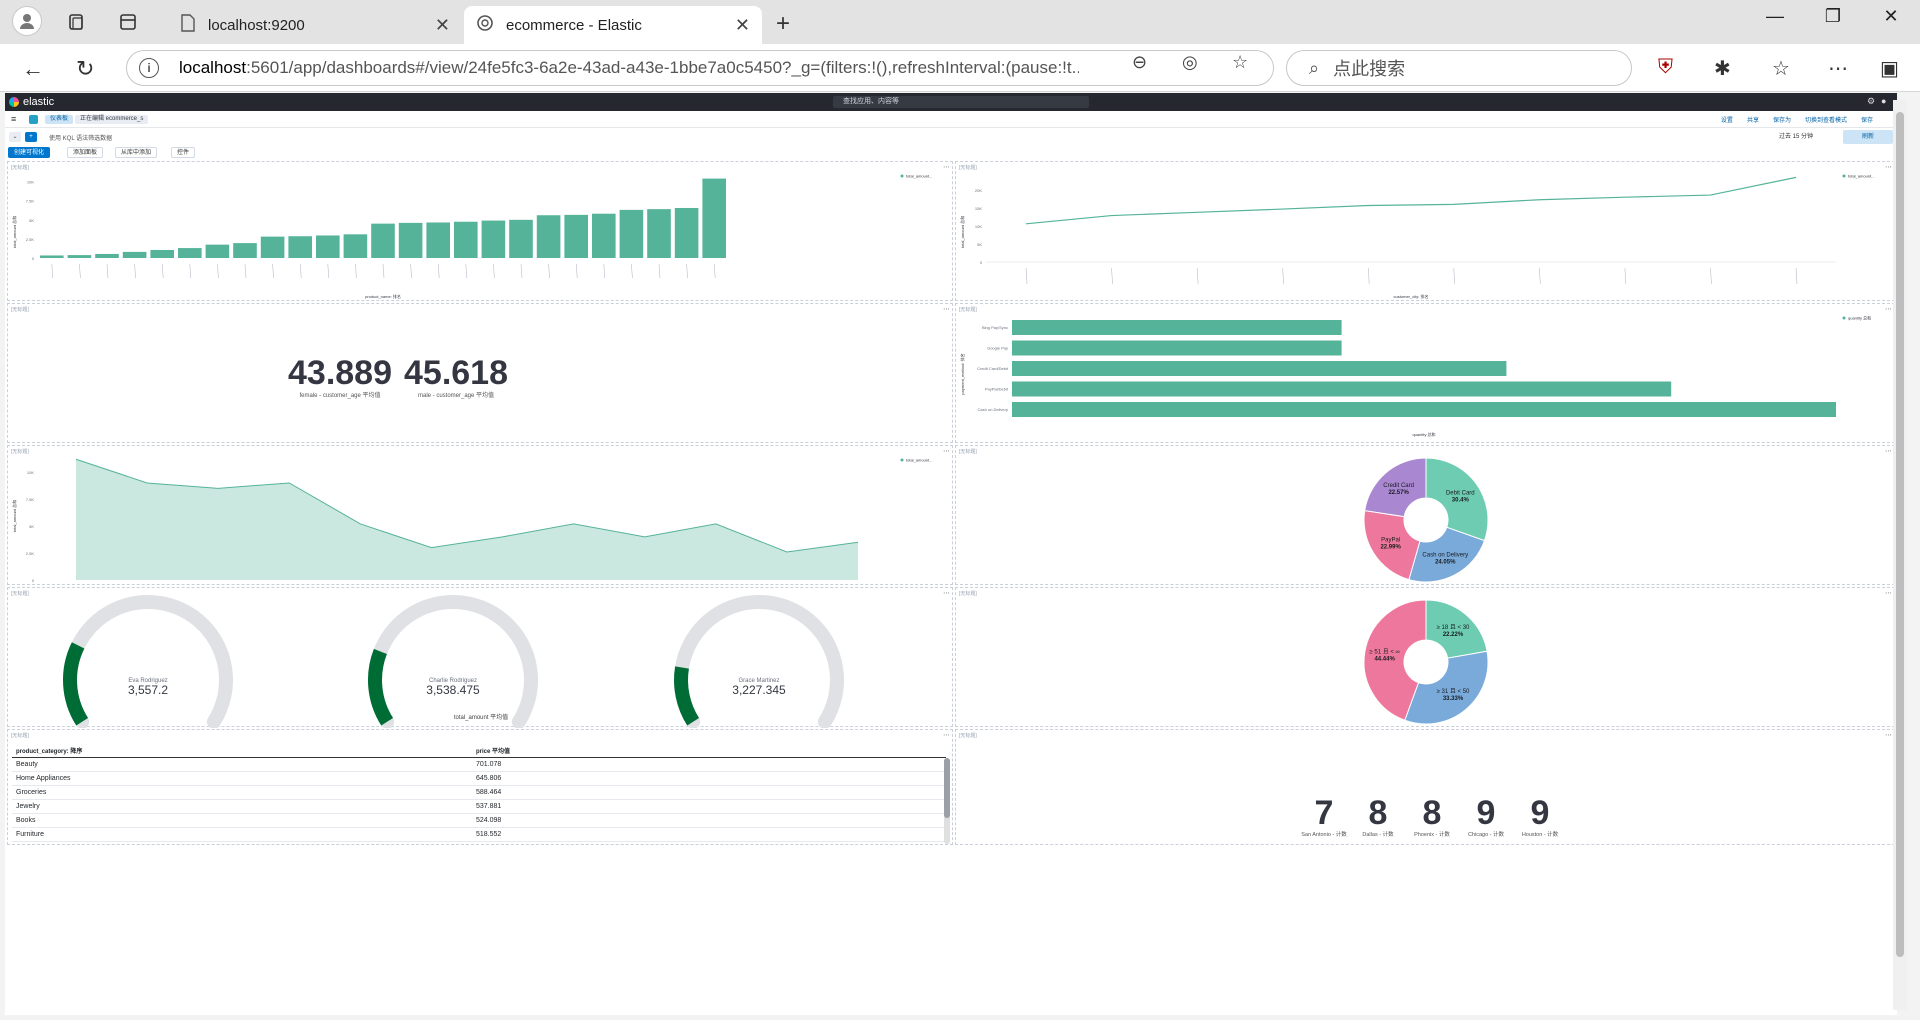  Describe the element at coordinates (1838, 69) in the screenshot. I see `more-menu-icon: ⋯` at that location.